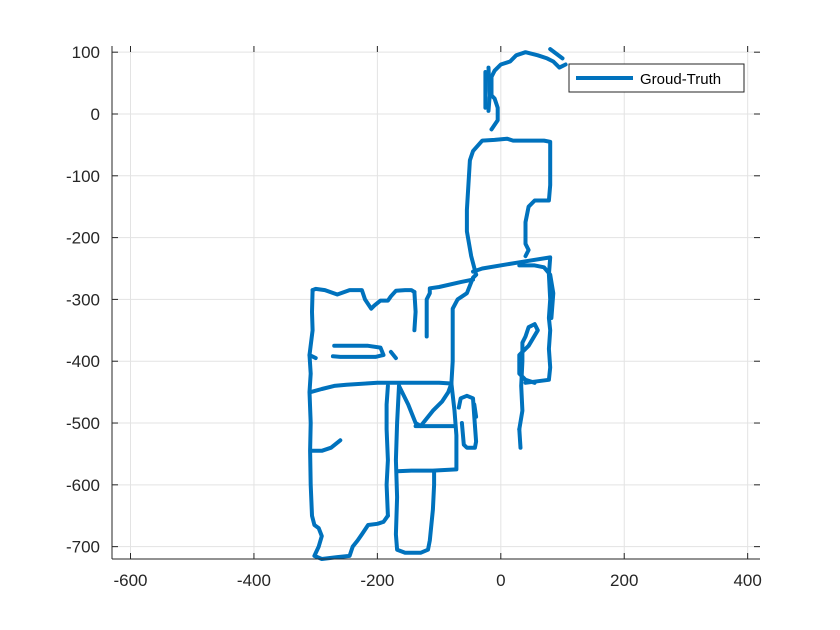 This screenshot has width=840, height=630. I want to click on x-tick-label: 400, so click(747, 580).